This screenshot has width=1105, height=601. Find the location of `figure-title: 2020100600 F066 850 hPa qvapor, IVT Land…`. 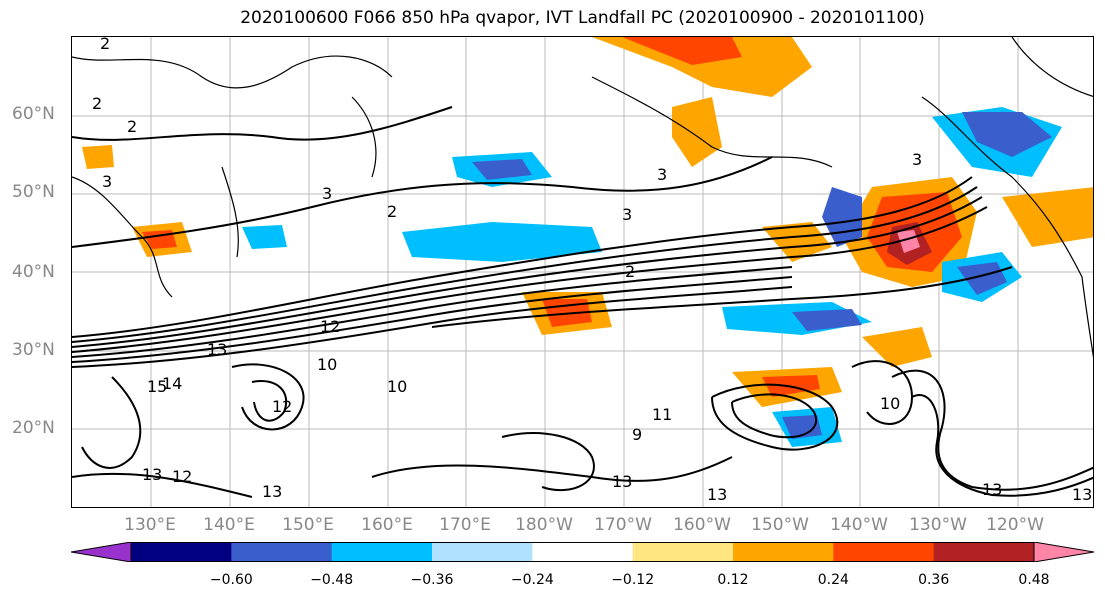

figure-title: 2020100600 F066 850 hPa qvapor, IVT Land… is located at coordinates (582, 18).